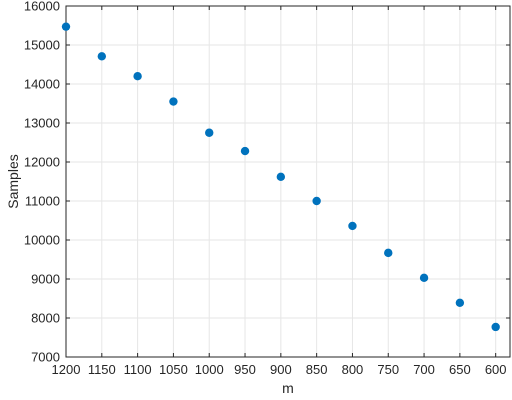  I want to click on x-tick-label: 700, so click(424, 369).